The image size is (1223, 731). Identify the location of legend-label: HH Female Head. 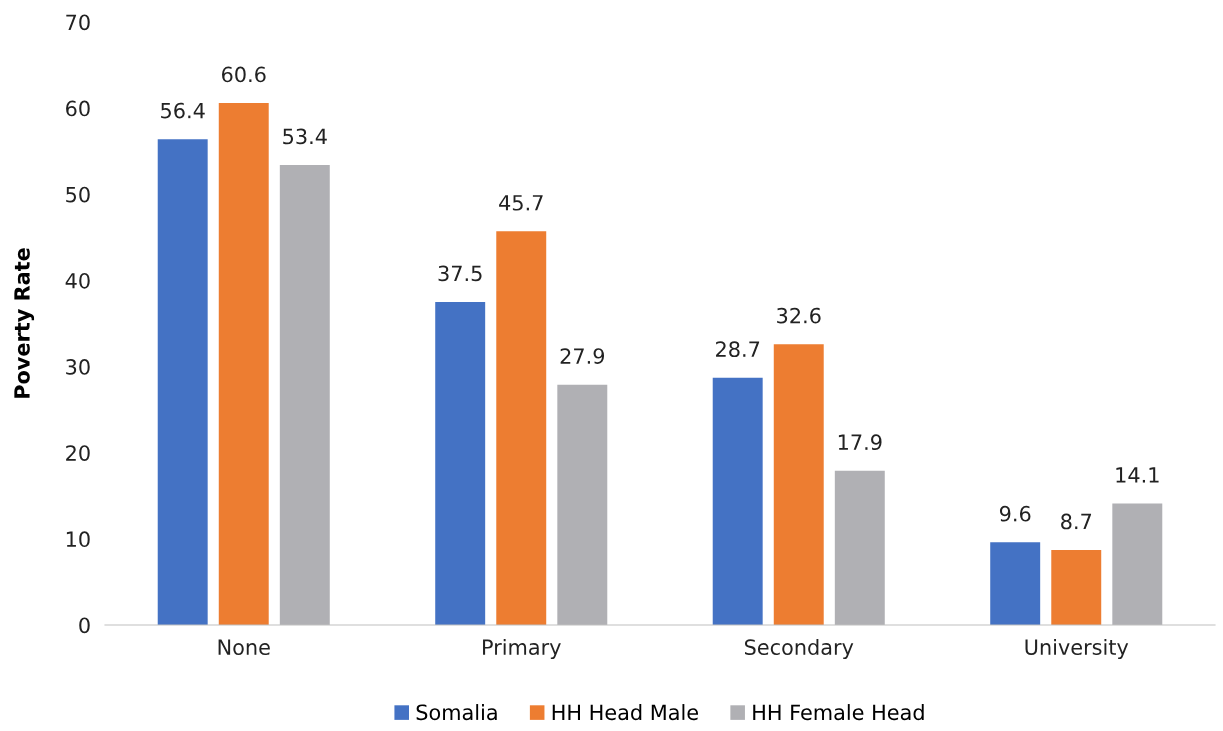
(838, 712).